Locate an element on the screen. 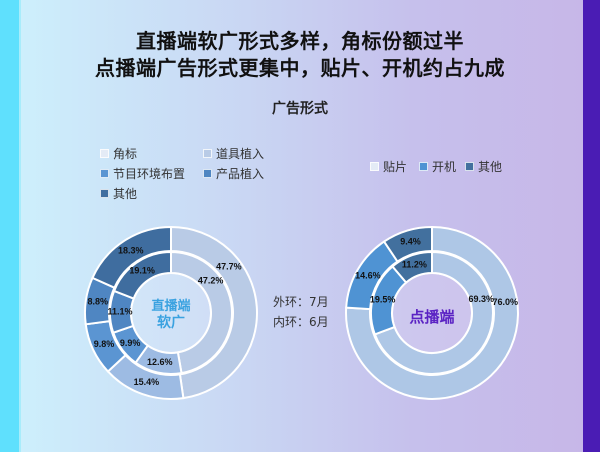 The image size is (600, 452). legend-item-corner-logo: 角标 is located at coordinates (118, 153).